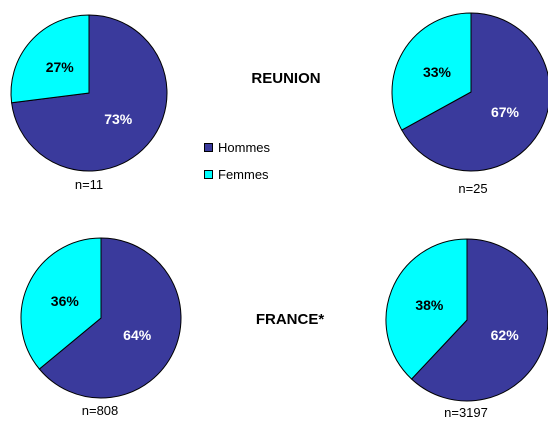 The image size is (548, 421). I want to click on pie-2-slice-femmes, so click(431, 71).